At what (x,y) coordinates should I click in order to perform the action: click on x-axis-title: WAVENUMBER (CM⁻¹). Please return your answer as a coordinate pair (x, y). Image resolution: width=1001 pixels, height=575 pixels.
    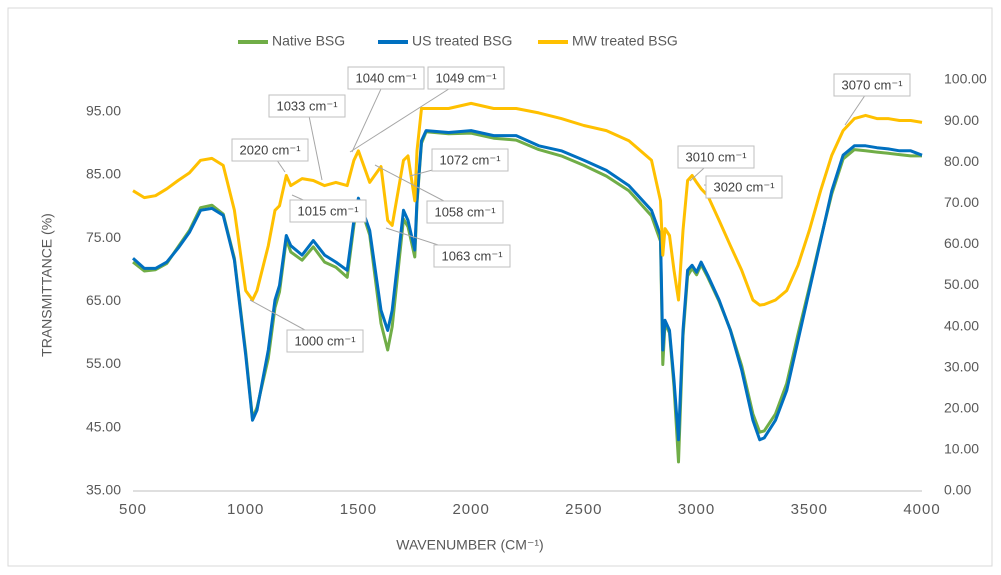
    Looking at the image, I should click on (469, 545).